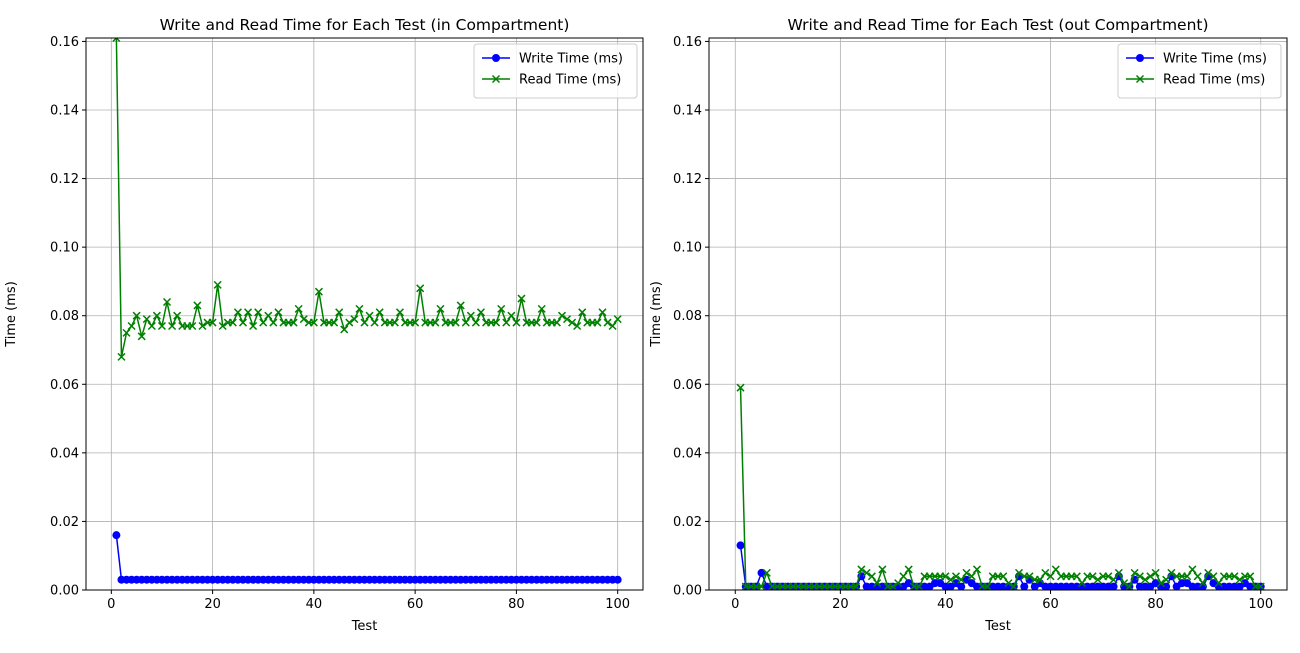 This screenshot has height=653, width=1300. What do you see at coordinates (64, 453) in the screenshot?
I see `y-tick-label: 0.04` at bounding box center [64, 453].